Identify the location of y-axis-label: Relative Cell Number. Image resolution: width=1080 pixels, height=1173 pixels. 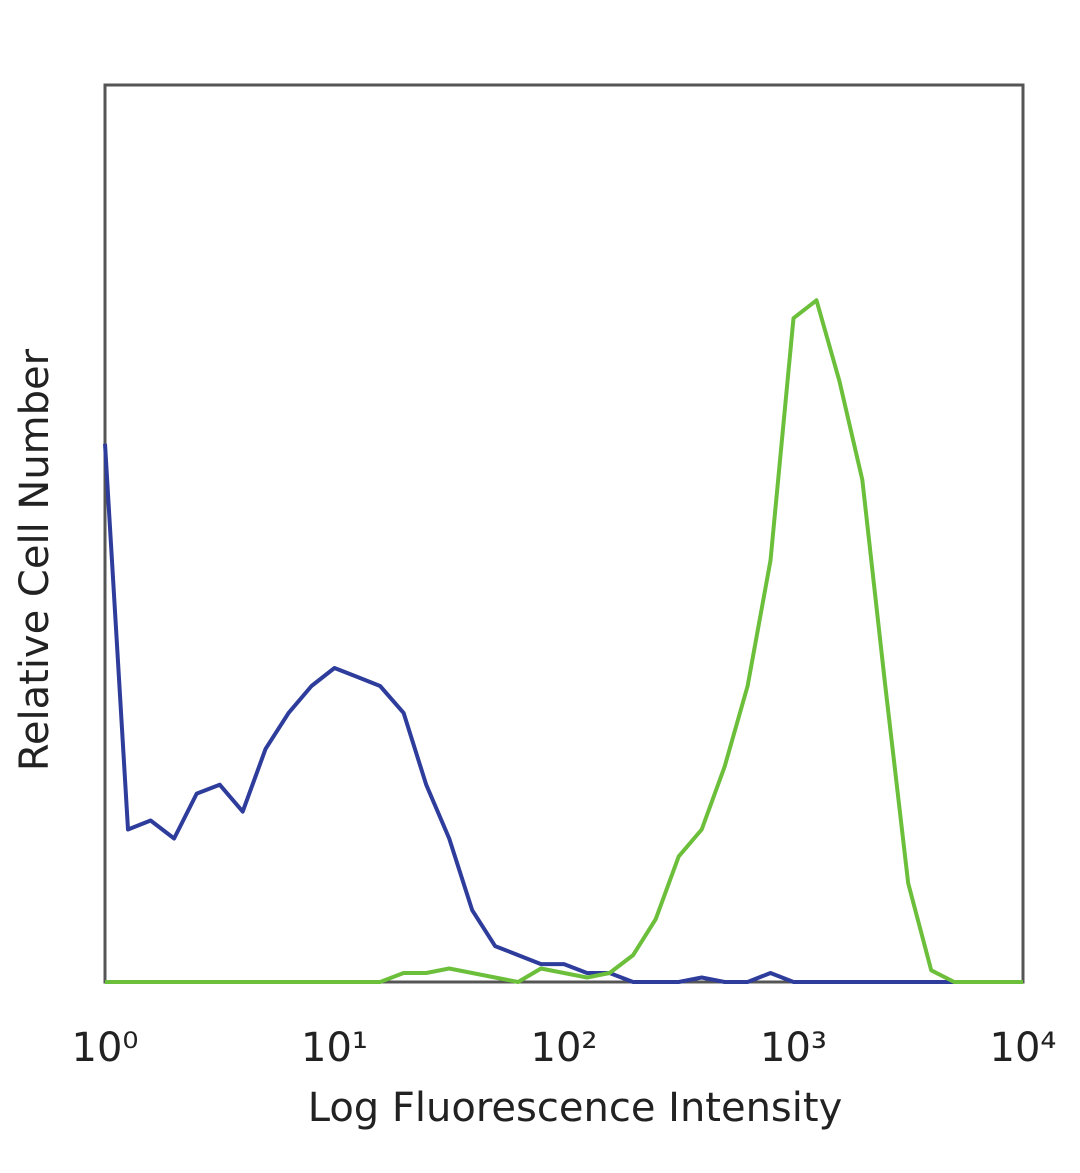
(35, 559).